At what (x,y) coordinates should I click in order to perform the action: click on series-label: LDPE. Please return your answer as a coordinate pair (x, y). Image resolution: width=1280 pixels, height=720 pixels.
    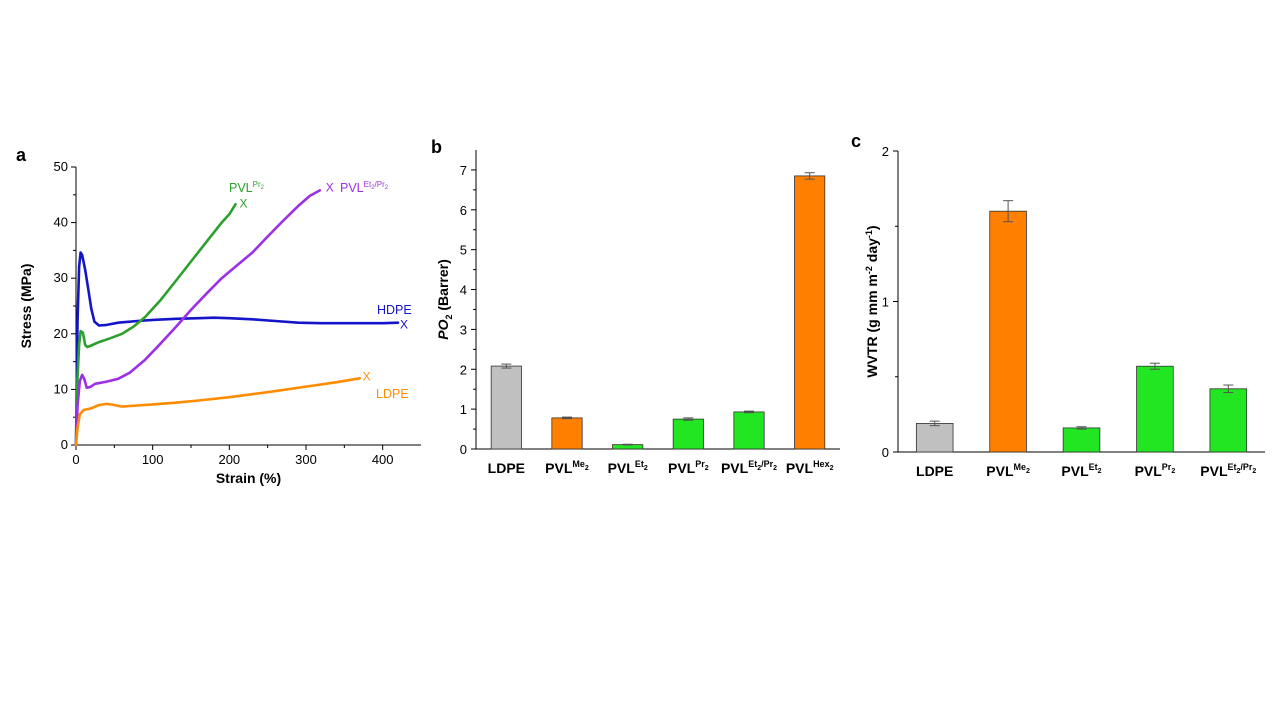
    Looking at the image, I should click on (392, 394).